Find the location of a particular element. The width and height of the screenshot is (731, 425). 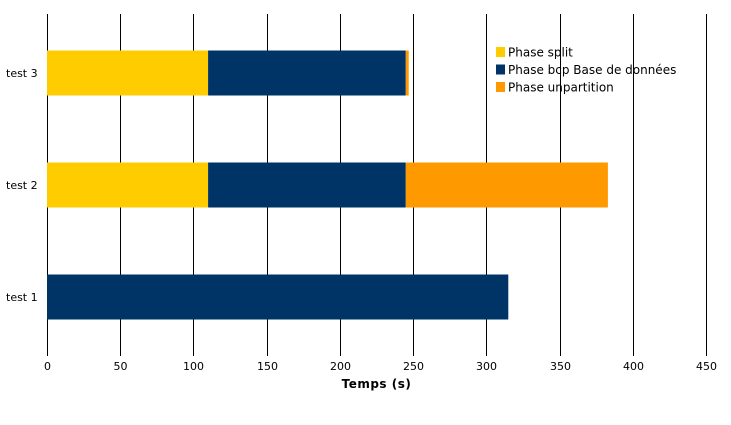

x-tick-label-0: 0 is located at coordinates (47, 366).